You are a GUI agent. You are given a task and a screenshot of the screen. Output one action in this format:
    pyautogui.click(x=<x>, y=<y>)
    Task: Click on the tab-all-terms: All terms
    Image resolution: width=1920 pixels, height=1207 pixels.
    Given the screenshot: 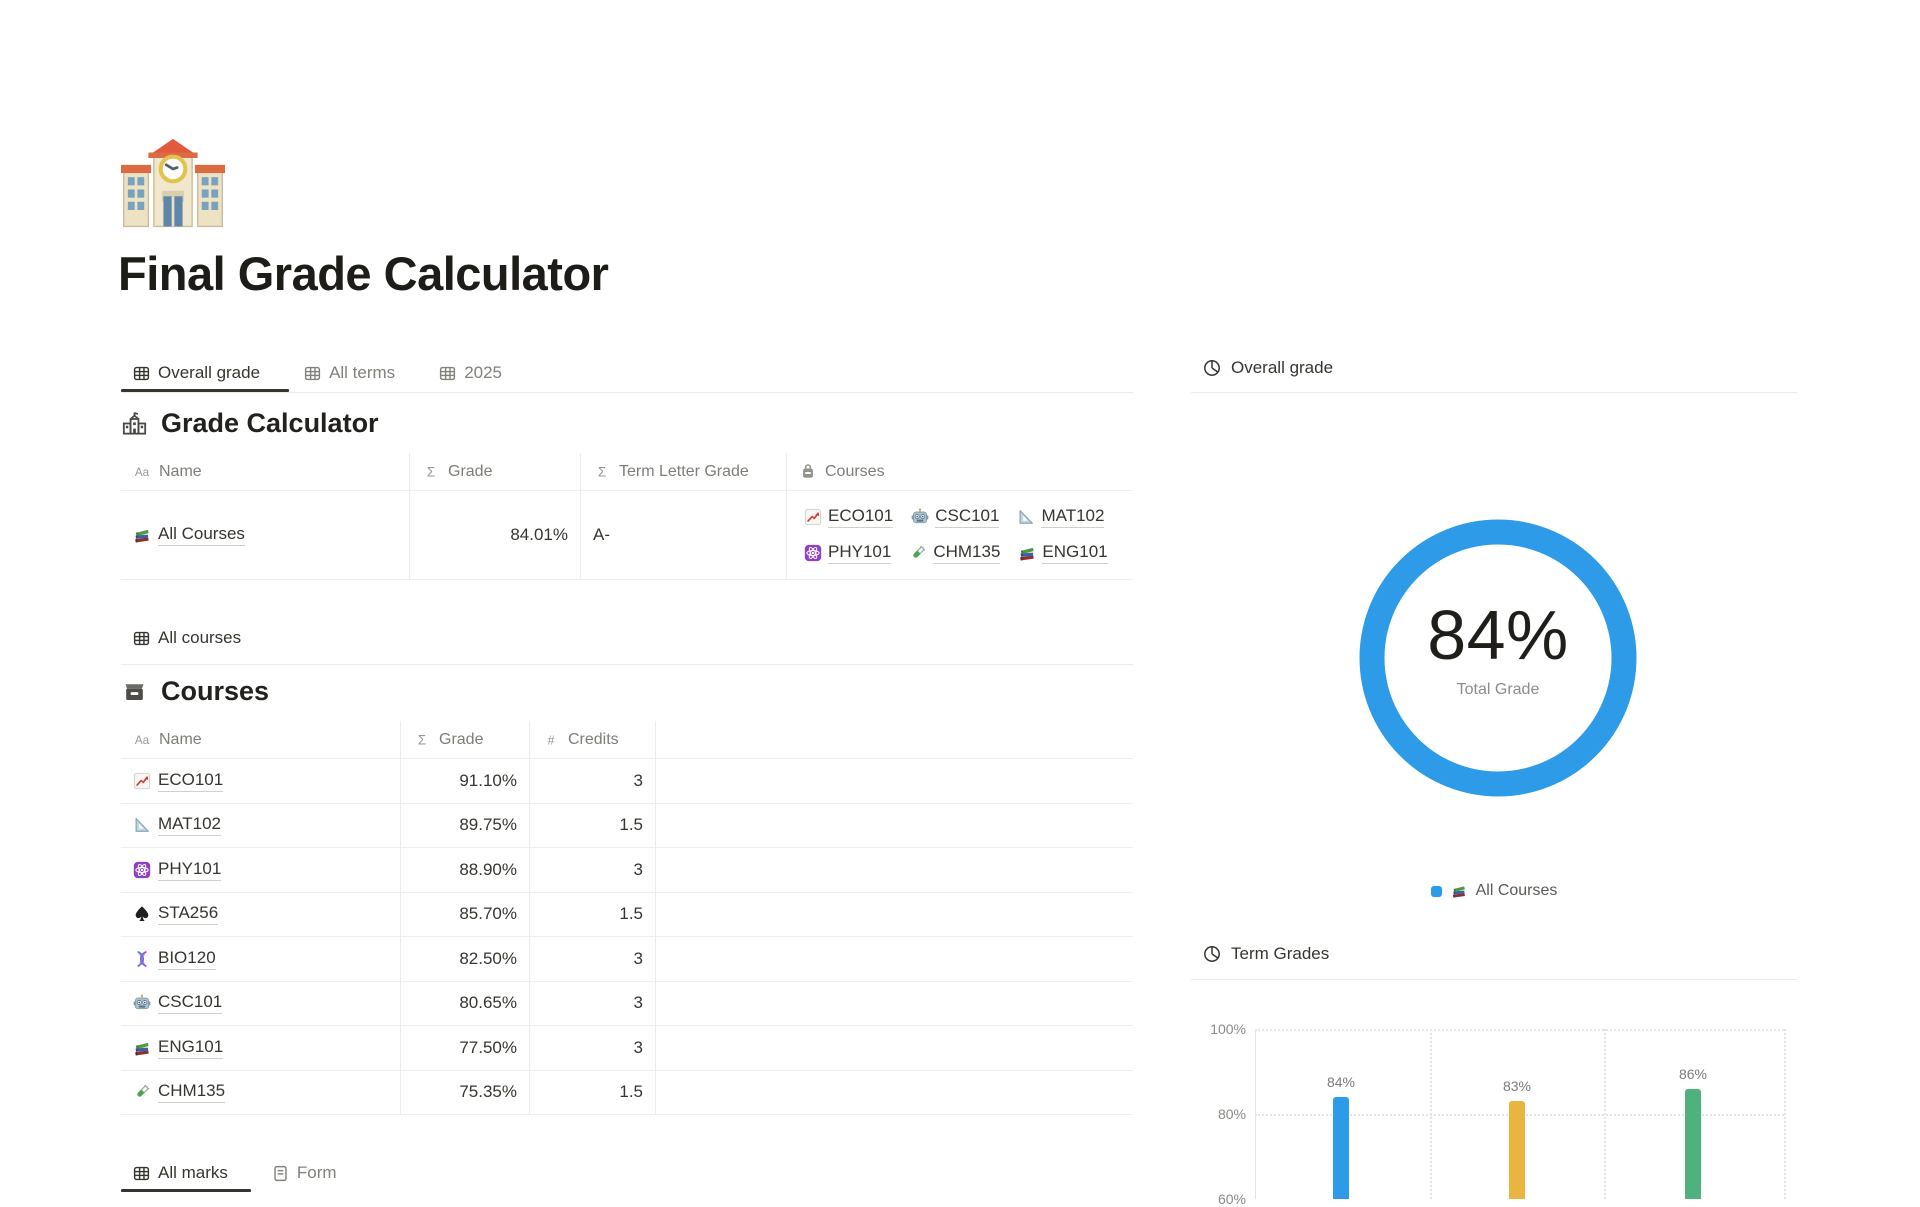 What is the action you would take?
    pyautogui.click(x=349, y=373)
    